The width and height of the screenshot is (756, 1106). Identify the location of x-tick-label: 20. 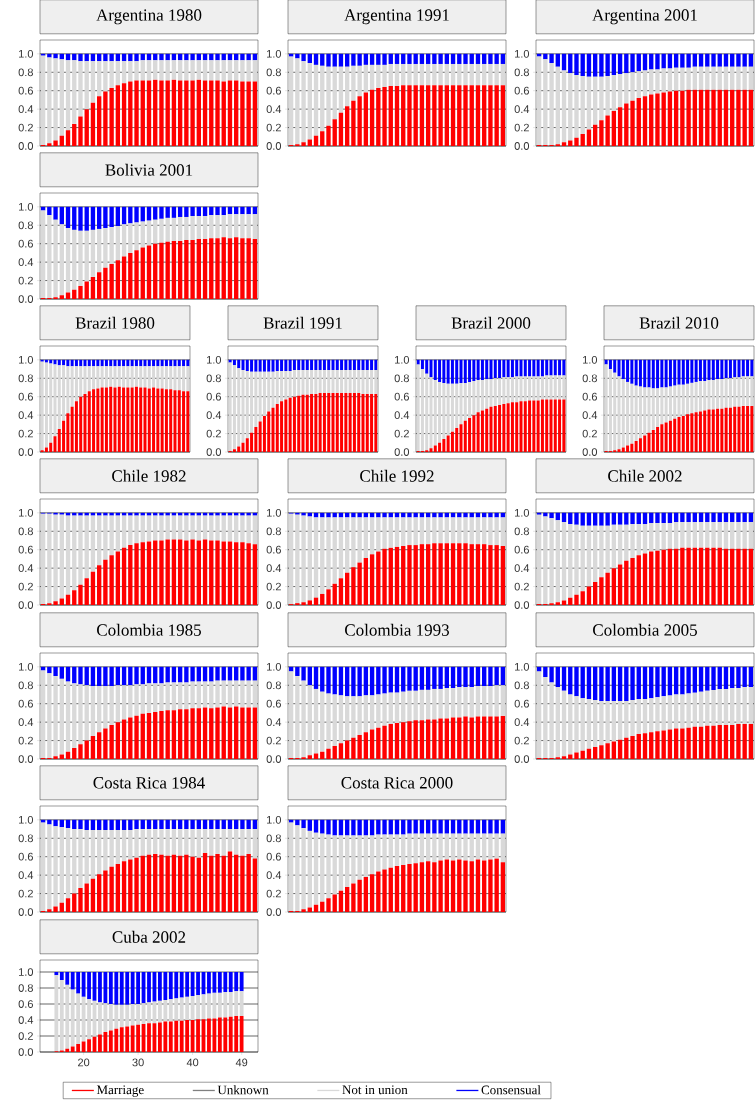
(84, 1062).